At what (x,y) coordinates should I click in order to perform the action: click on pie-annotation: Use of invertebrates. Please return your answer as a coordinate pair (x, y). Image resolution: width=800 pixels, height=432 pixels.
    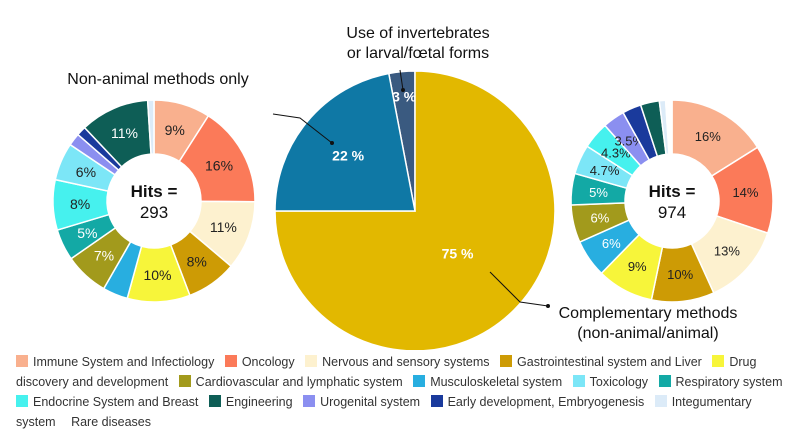
    Looking at the image, I should click on (417, 33).